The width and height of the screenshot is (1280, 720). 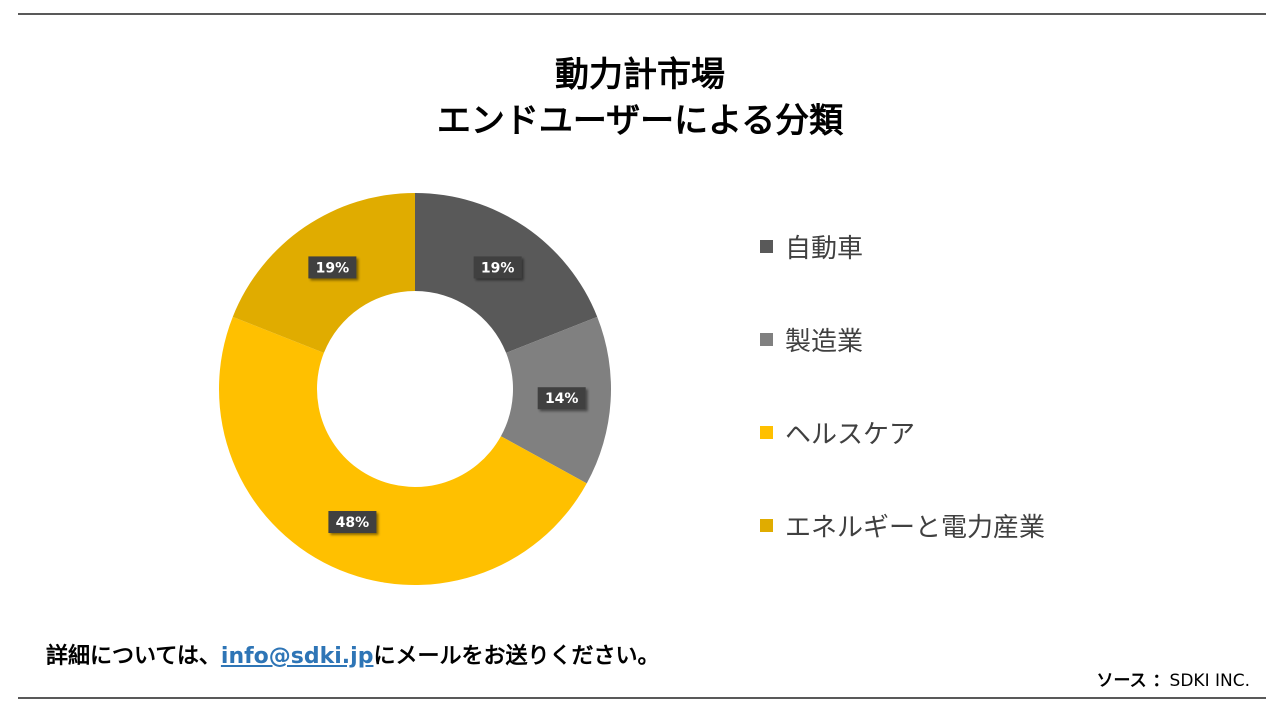 I want to click on legend-item-1: 製造業, so click(x=811, y=339).